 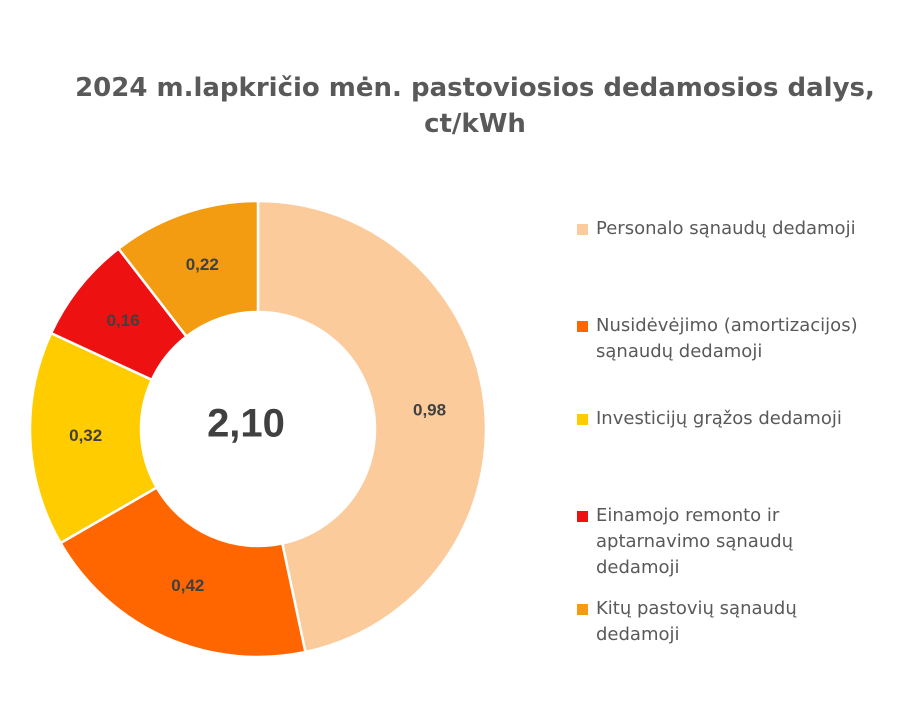 I want to click on chart-title-line-2: ct/kWh, so click(x=475, y=124).